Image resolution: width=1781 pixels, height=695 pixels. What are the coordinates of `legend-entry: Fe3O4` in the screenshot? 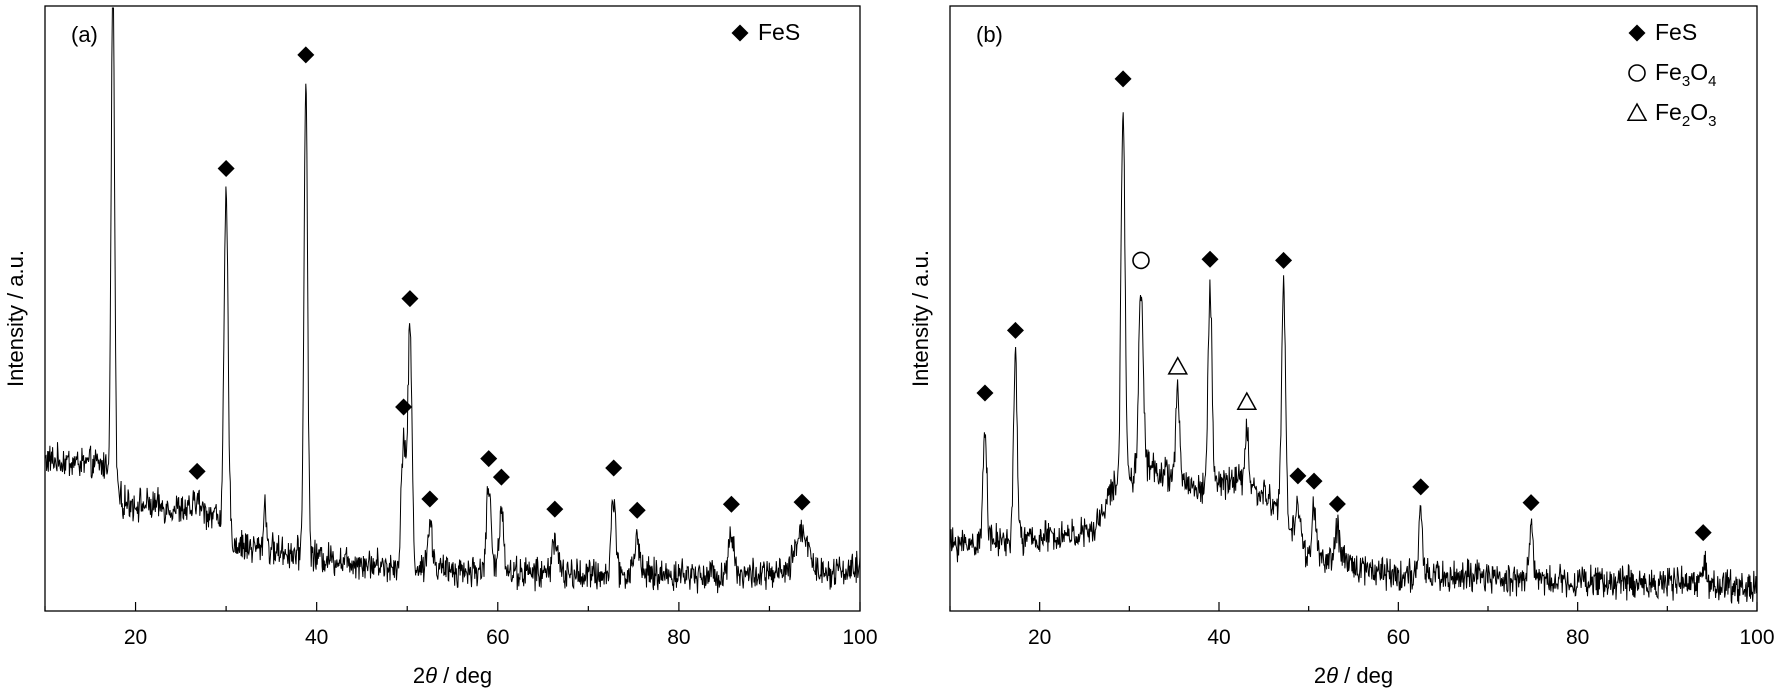 It's located at (1672, 74).